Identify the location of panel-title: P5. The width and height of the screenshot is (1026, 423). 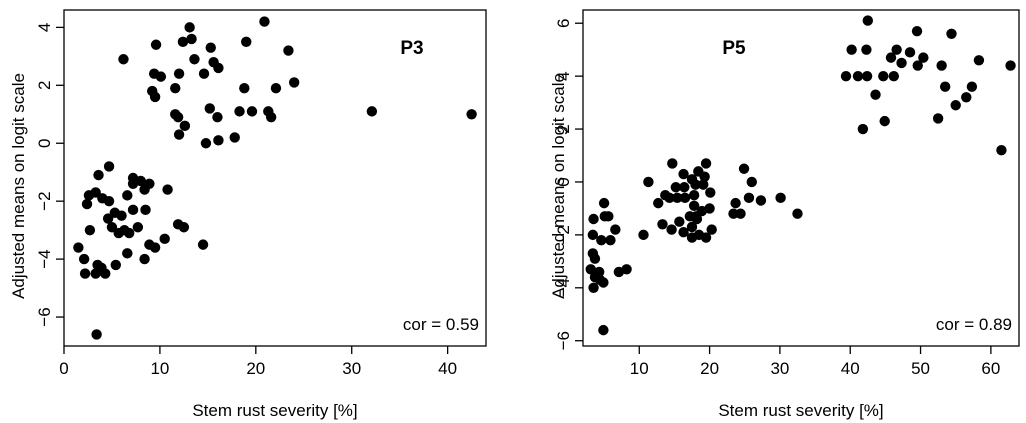
(734, 48).